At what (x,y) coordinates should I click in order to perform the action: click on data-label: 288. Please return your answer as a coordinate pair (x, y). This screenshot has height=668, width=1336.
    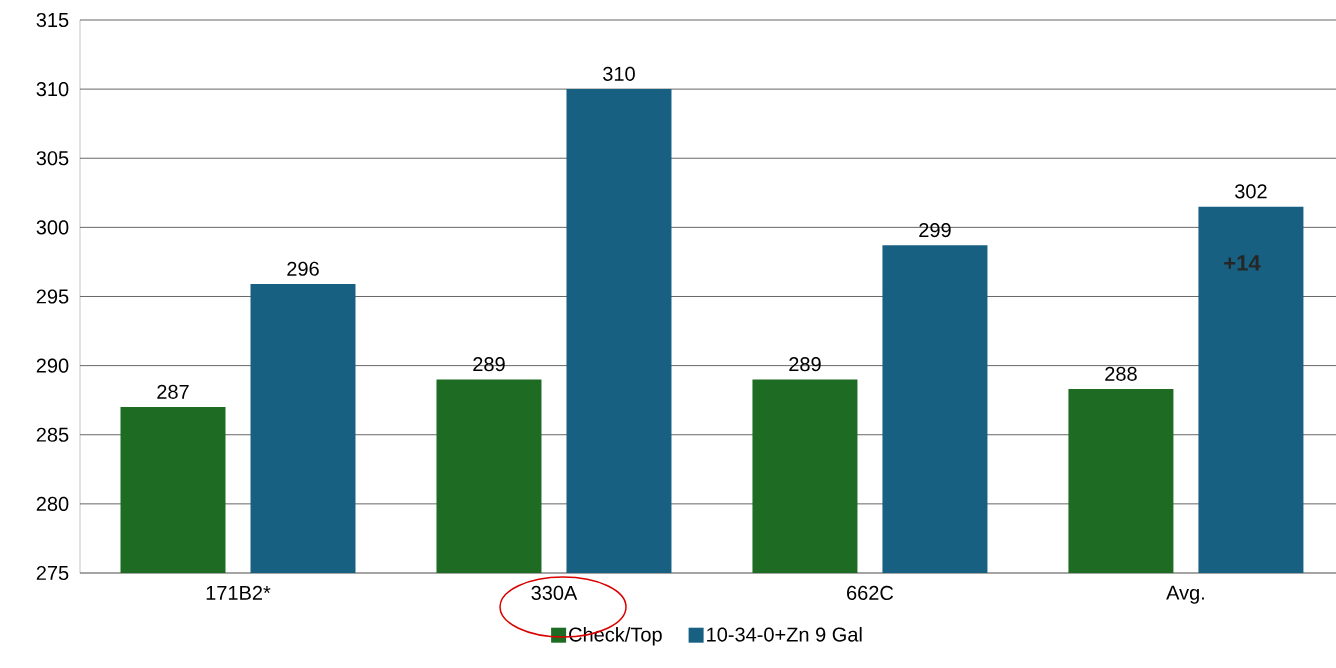
    Looking at the image, I should click on (1121, 373).